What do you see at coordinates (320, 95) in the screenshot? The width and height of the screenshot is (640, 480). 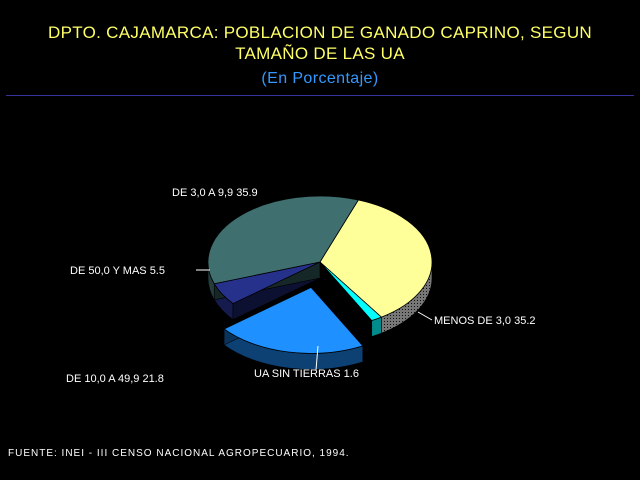 I see `title-divider` at bounding box center [320, 95].